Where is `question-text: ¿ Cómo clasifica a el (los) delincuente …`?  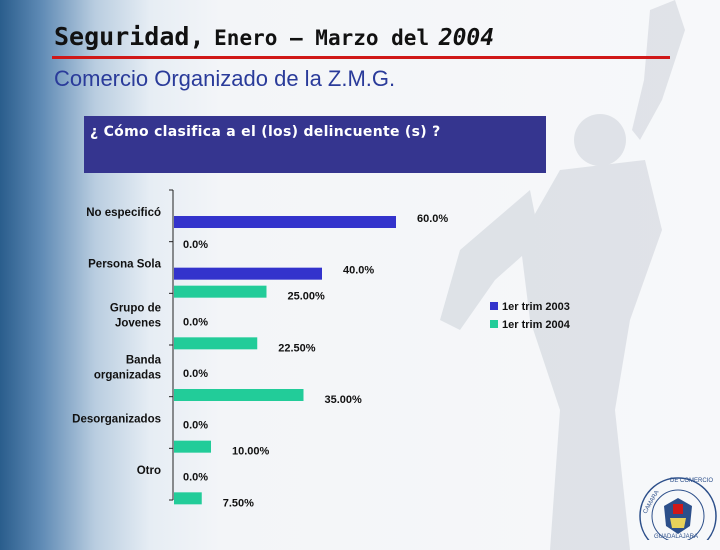
question-text: ¿ Cómo clasifica a el (los) delincuente … is located at coordinates (265, 132).